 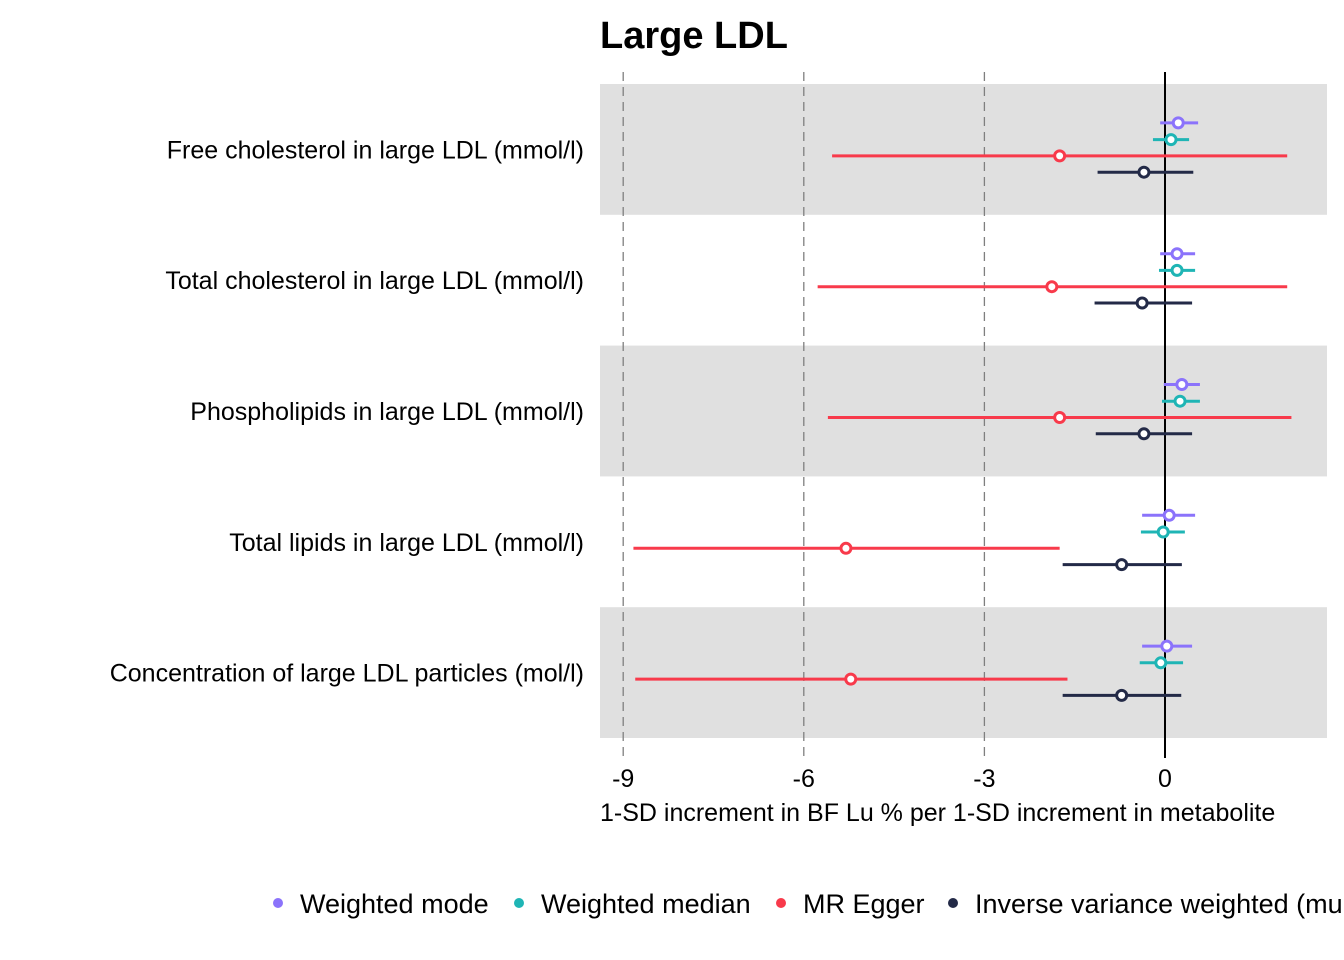 I want to click on category-label: Phospholipids in large LDL (mmol/l), so click(x=387, y=412).